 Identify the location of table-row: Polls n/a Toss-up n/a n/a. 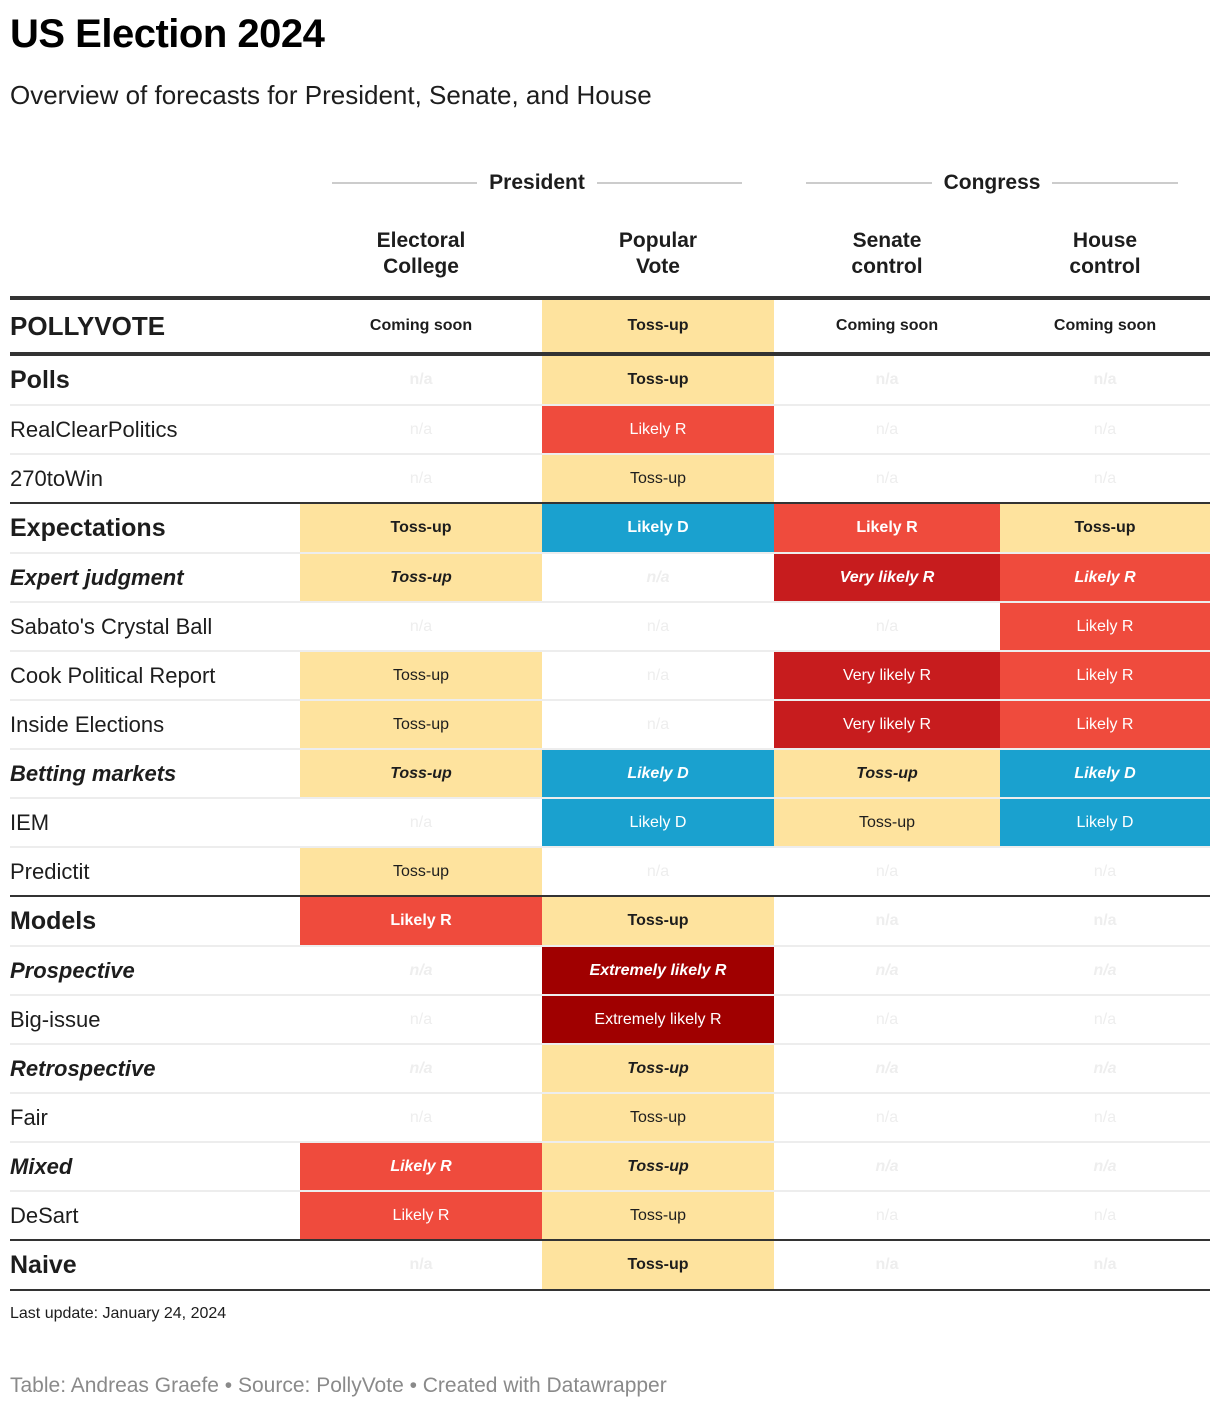
(610, 378).